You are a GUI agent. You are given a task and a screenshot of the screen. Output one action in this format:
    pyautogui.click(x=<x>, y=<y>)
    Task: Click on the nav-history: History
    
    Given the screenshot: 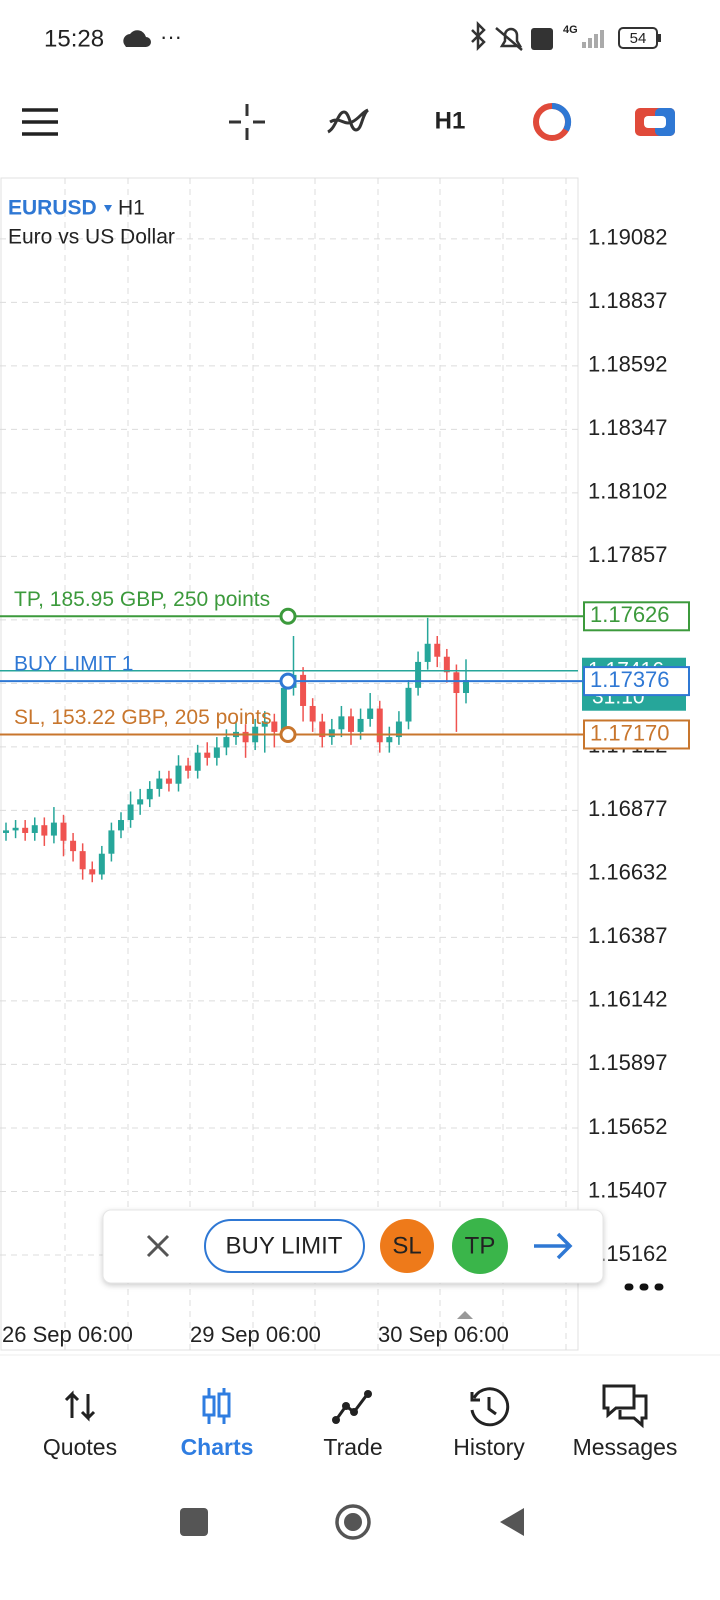 What is the action you would take?
    pyautogui.click(x=489, y=1447)
    